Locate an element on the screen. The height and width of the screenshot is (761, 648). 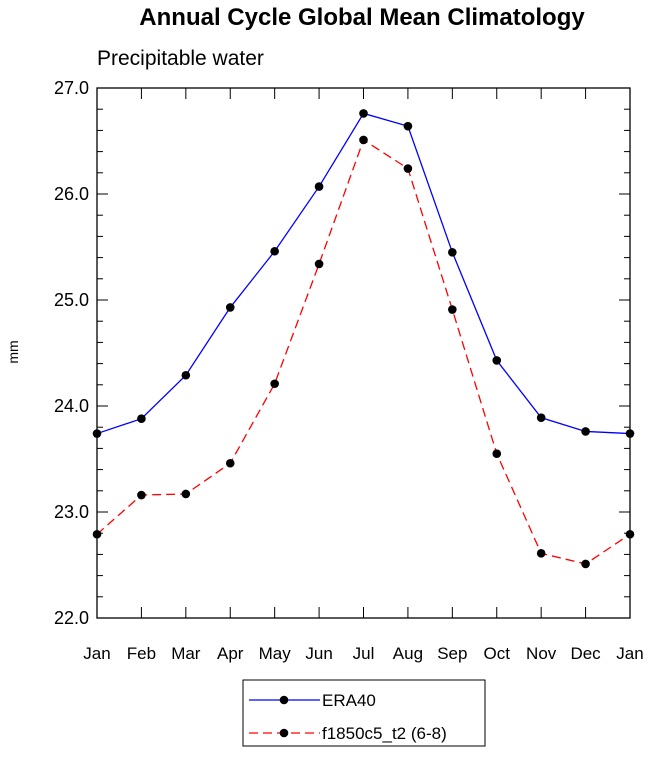
y-axis-label: mm is located at coordinates (13, 351).